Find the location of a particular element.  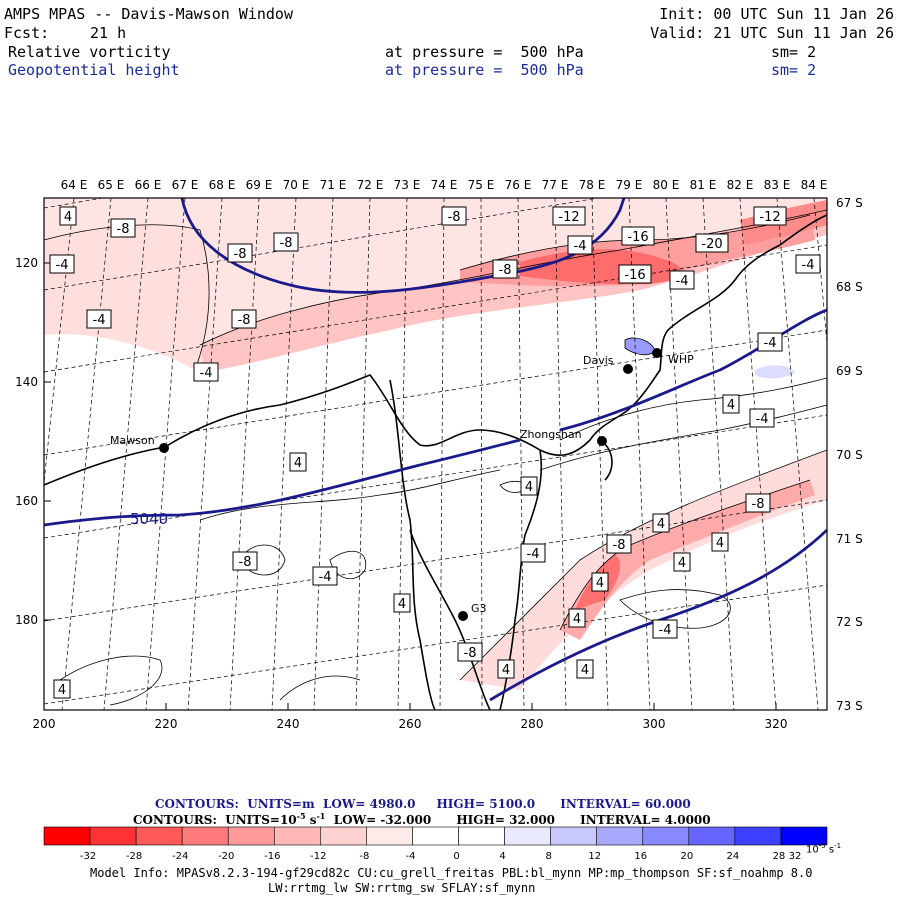

vorticity-contour-high: 32.000 is located at coordinates (532, 820).